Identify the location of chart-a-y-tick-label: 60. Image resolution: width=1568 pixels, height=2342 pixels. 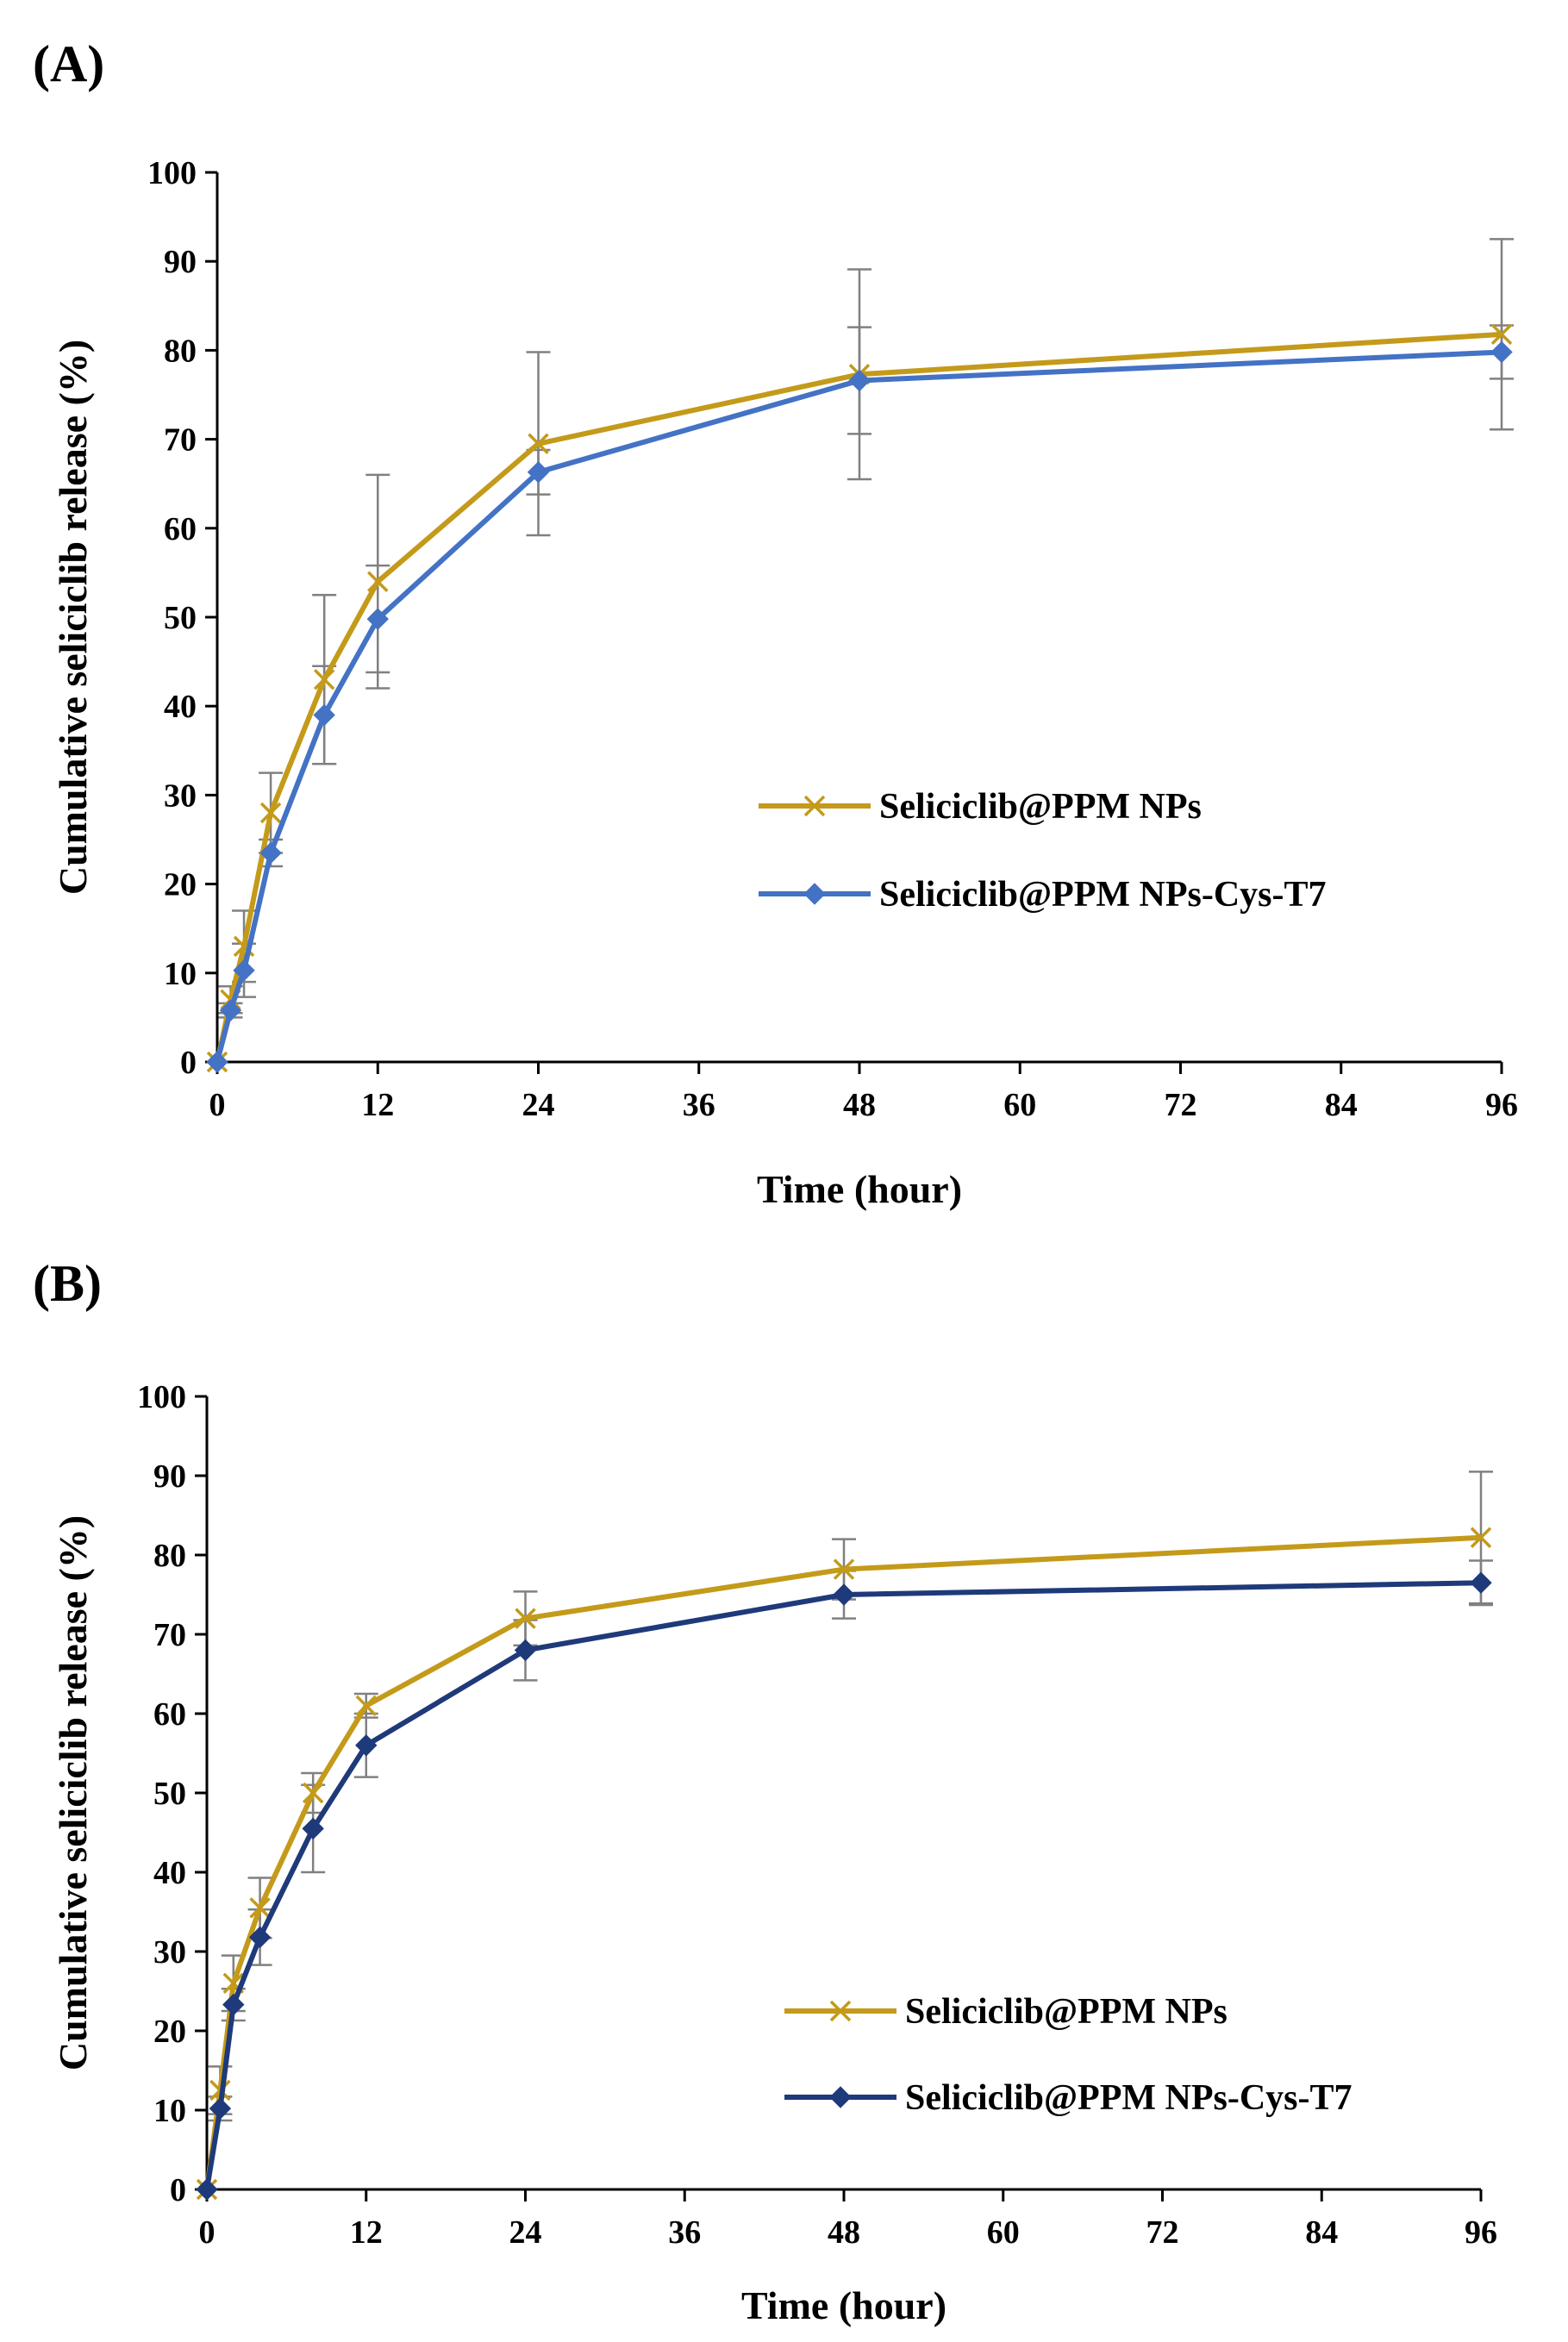
(180, 529).